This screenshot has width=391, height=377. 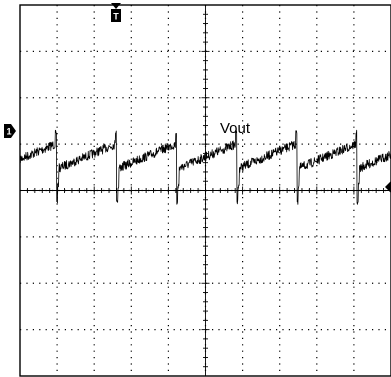 I want to click on channel-label: 1, so click(x=8, y=132).